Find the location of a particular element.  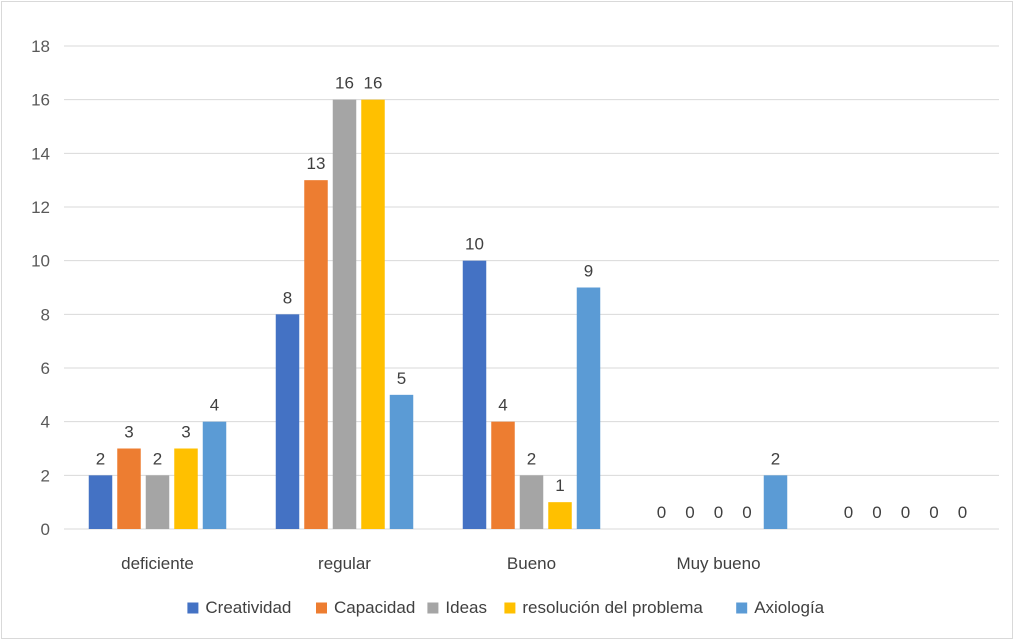

y-tick-label: 2 is located at coordinates (45, 475).